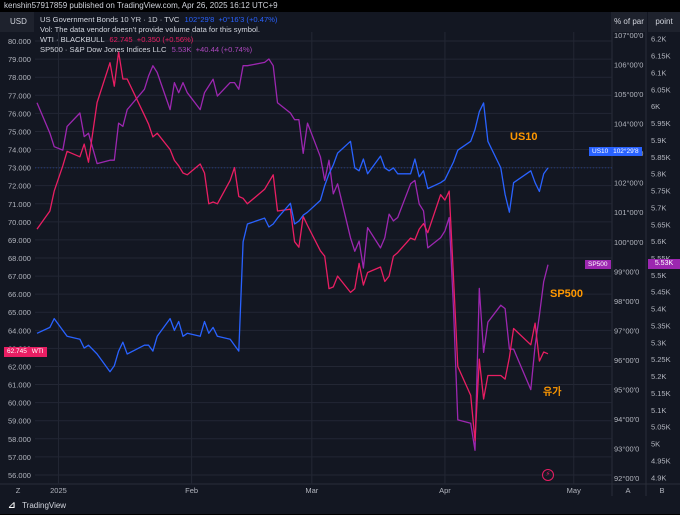 The width and height of the screenshot is (680, 515). I want to click on usd-tick-label: 70.000, so click(19, 222).